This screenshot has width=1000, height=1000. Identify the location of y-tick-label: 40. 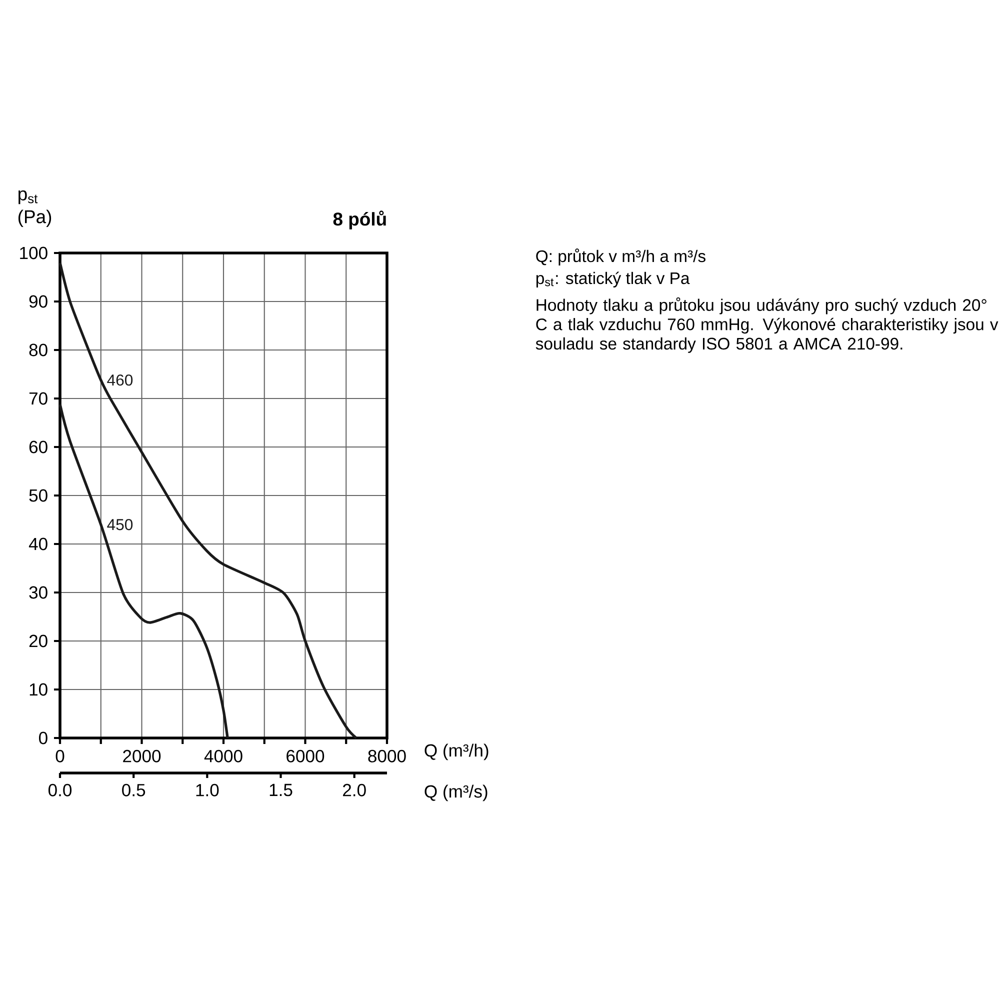
(38, 544).